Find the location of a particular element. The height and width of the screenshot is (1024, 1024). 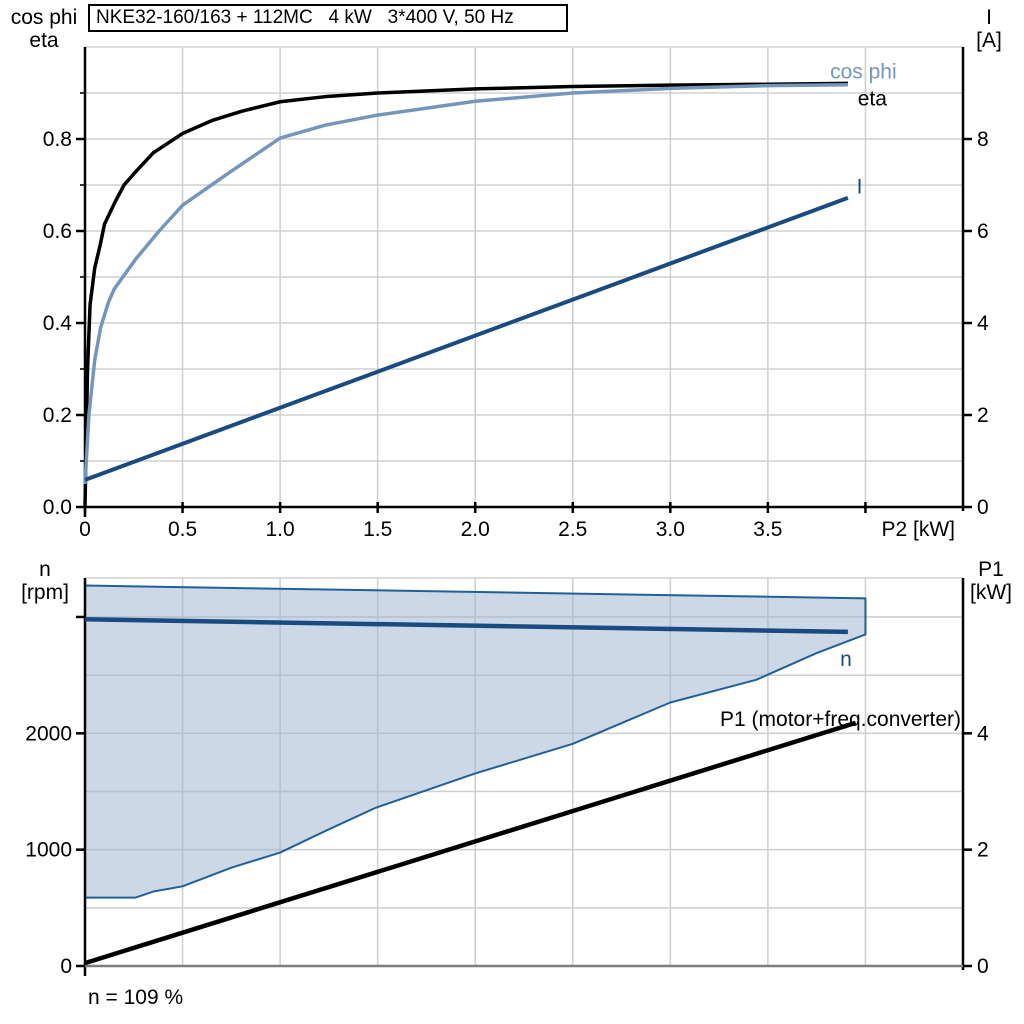

x-tick-label: 0.5 is located at coordinates (182, 529).